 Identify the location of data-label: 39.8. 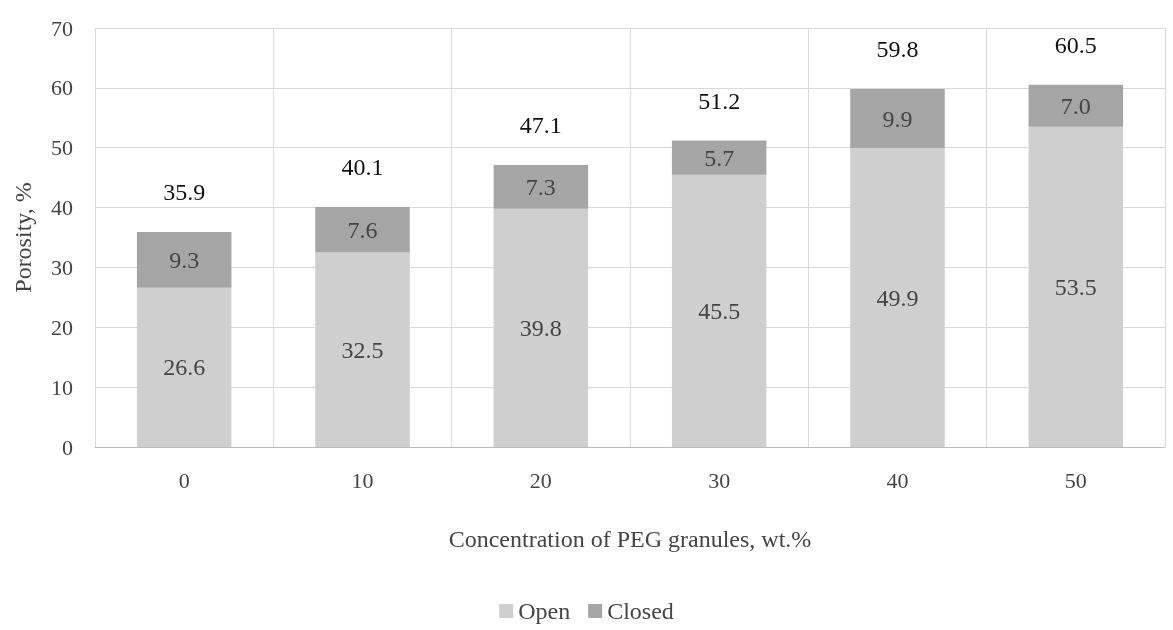
(540, 327).